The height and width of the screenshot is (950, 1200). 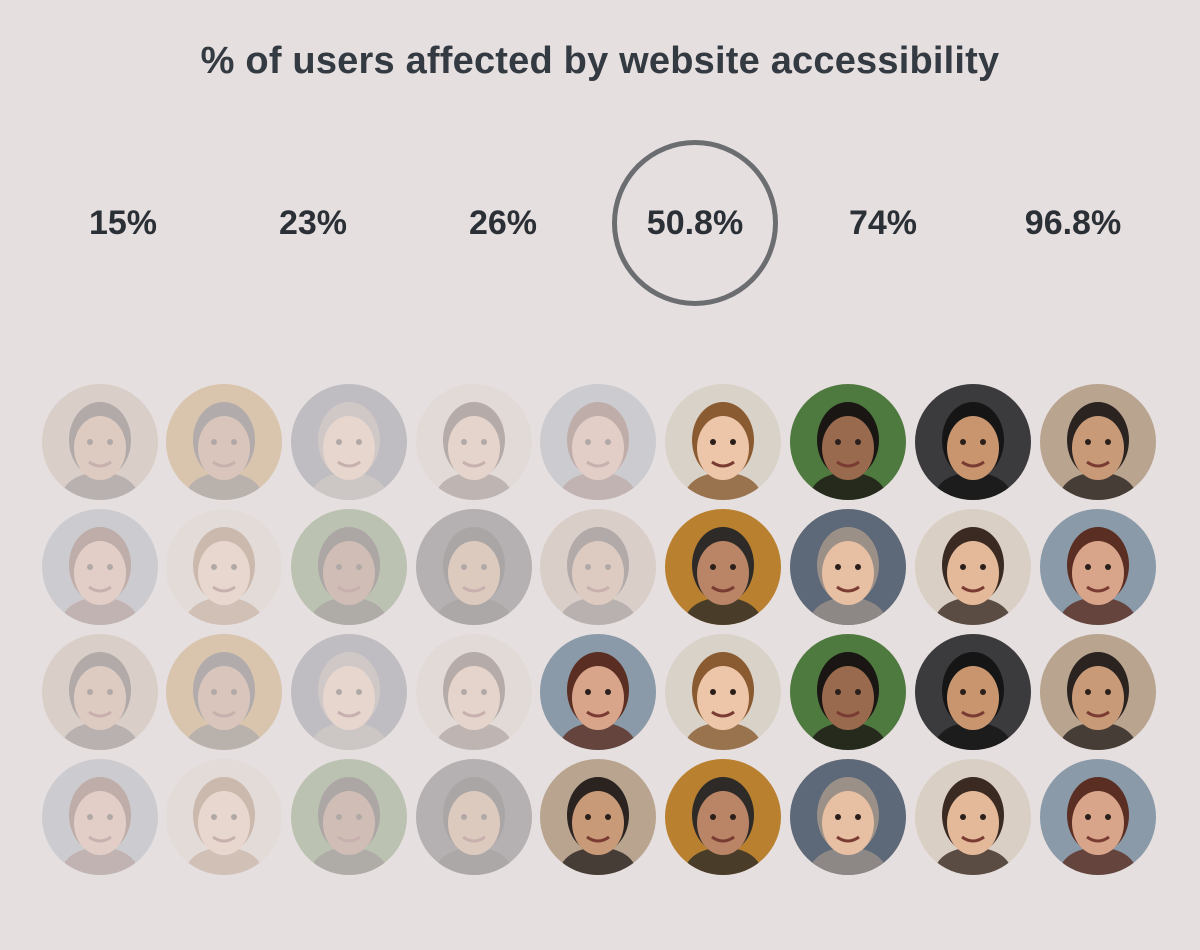 I want to click on percentage-option-5: 74%, so click(x=883, y=222).